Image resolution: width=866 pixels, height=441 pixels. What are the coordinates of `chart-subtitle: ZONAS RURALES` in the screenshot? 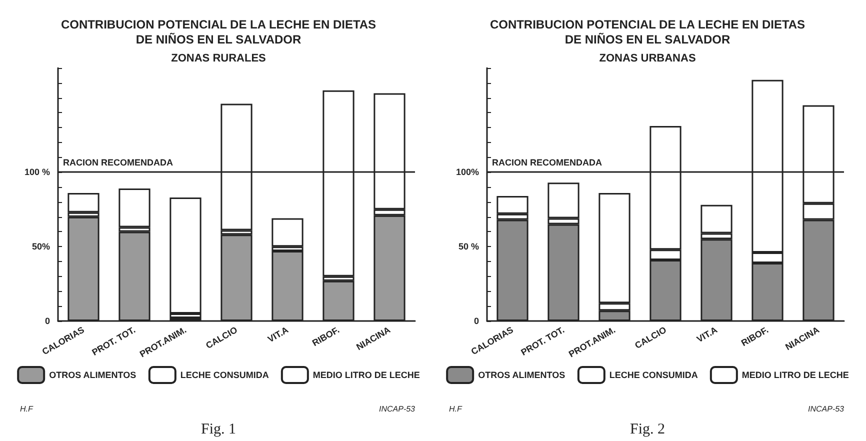 It's located at (218, 58).